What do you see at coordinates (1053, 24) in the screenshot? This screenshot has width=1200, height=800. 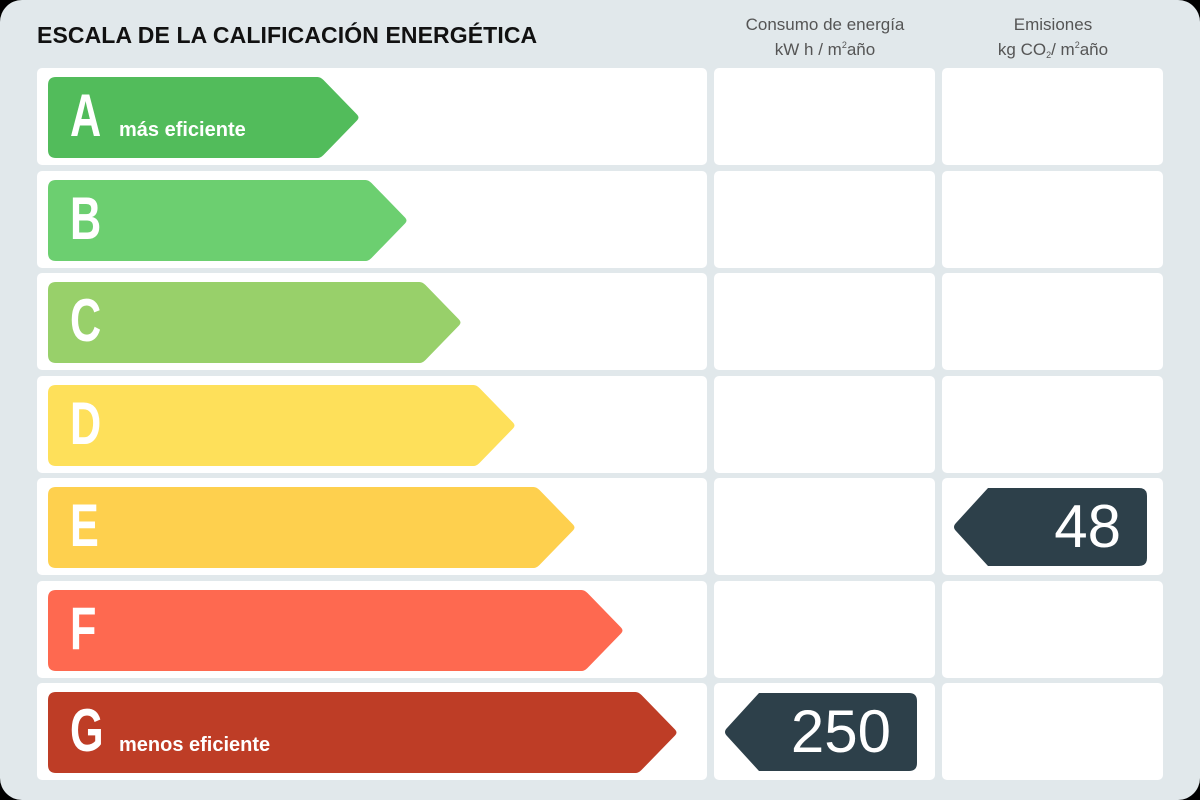 I see `emisiones-header-label: Emisiones` at bounding box center [1053, 24].